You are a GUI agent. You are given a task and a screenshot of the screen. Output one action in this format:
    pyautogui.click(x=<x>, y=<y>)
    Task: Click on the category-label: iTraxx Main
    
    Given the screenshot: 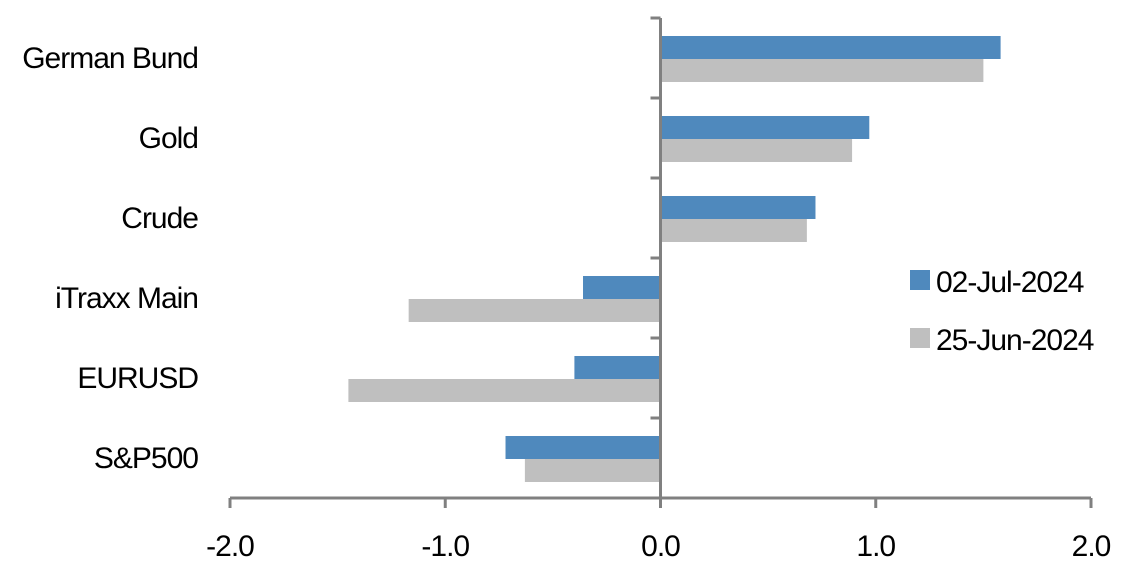 What is the action you would take?
    pyautogui.click(x=126, y=298)
    